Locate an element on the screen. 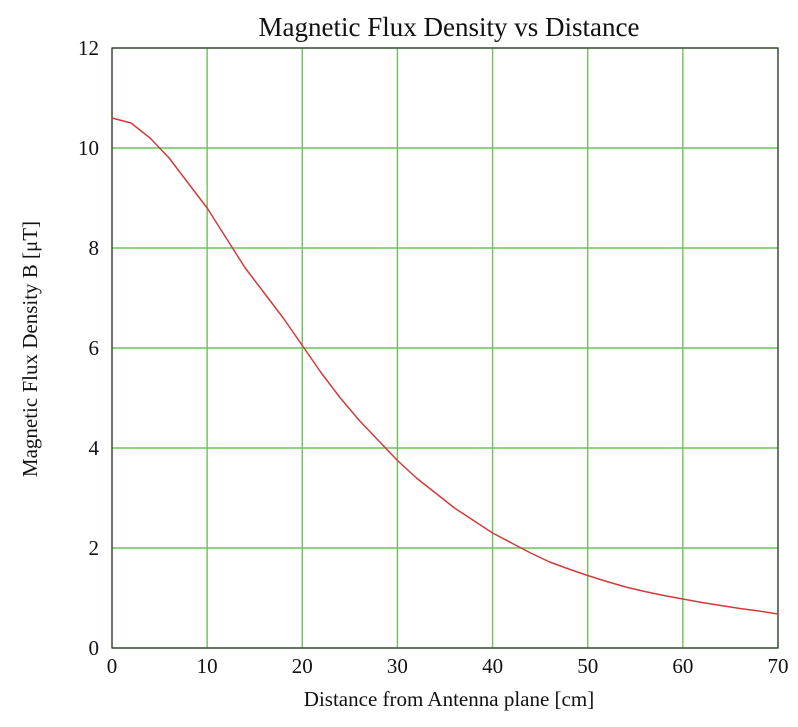  y-tick-label: 4 is located at coordinates (94, 448).